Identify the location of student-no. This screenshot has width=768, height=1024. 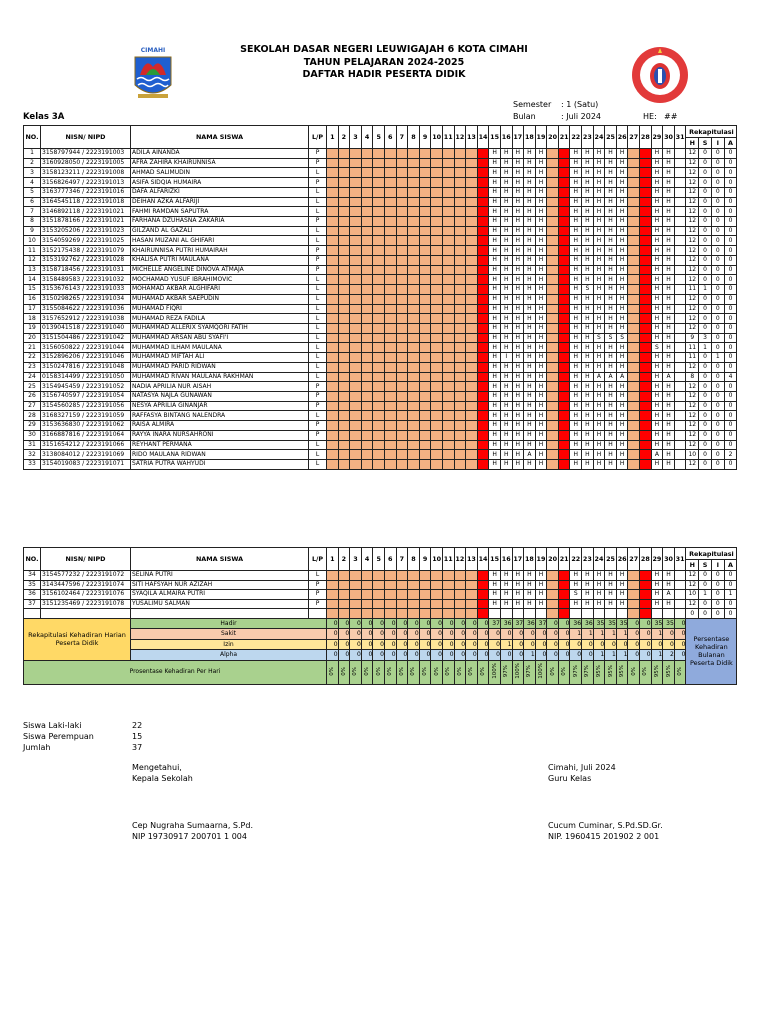
(32, 613).